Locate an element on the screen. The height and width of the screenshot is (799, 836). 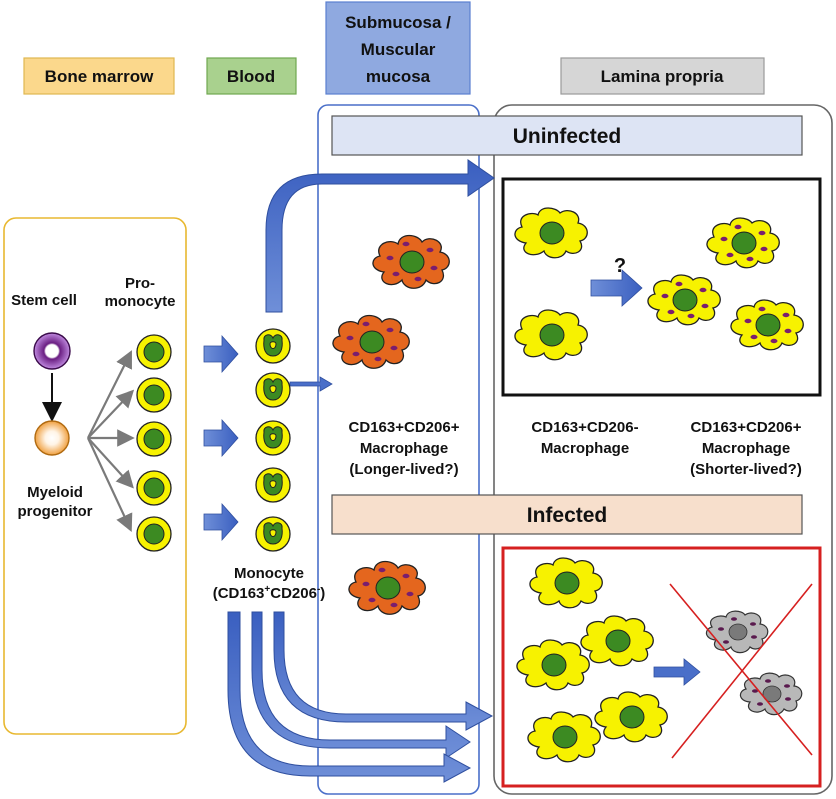
promonocyte-label-line1: Pro- is located at coordinates (140, 283).